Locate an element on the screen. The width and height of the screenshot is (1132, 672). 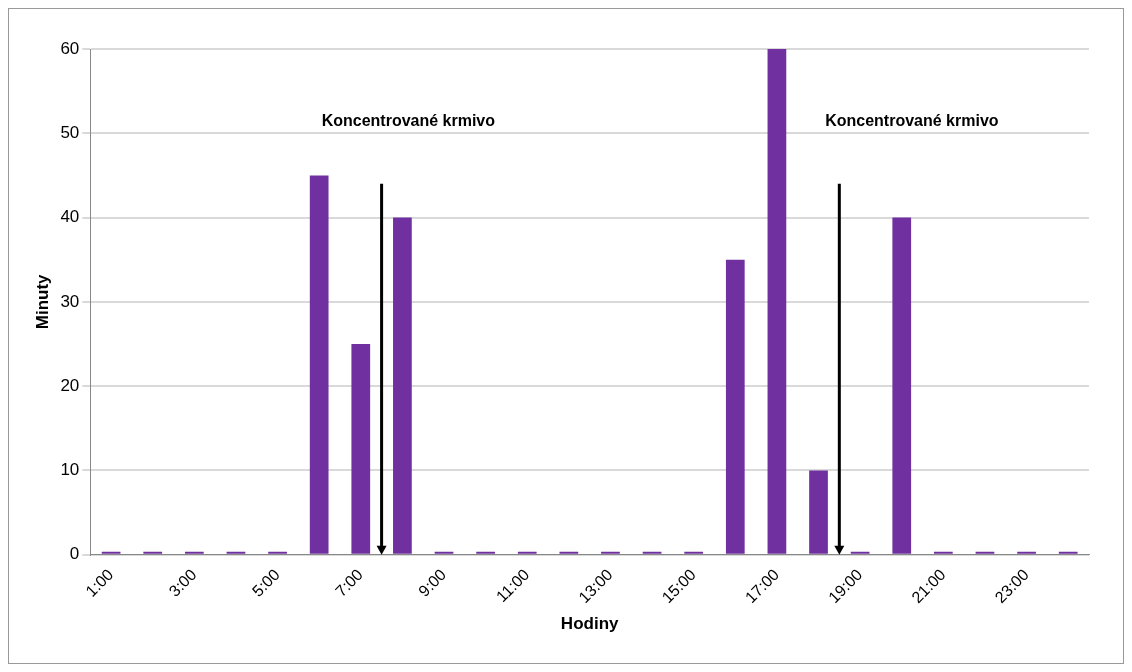
y-tick-label: 30 is located at coordinates (70, 301).